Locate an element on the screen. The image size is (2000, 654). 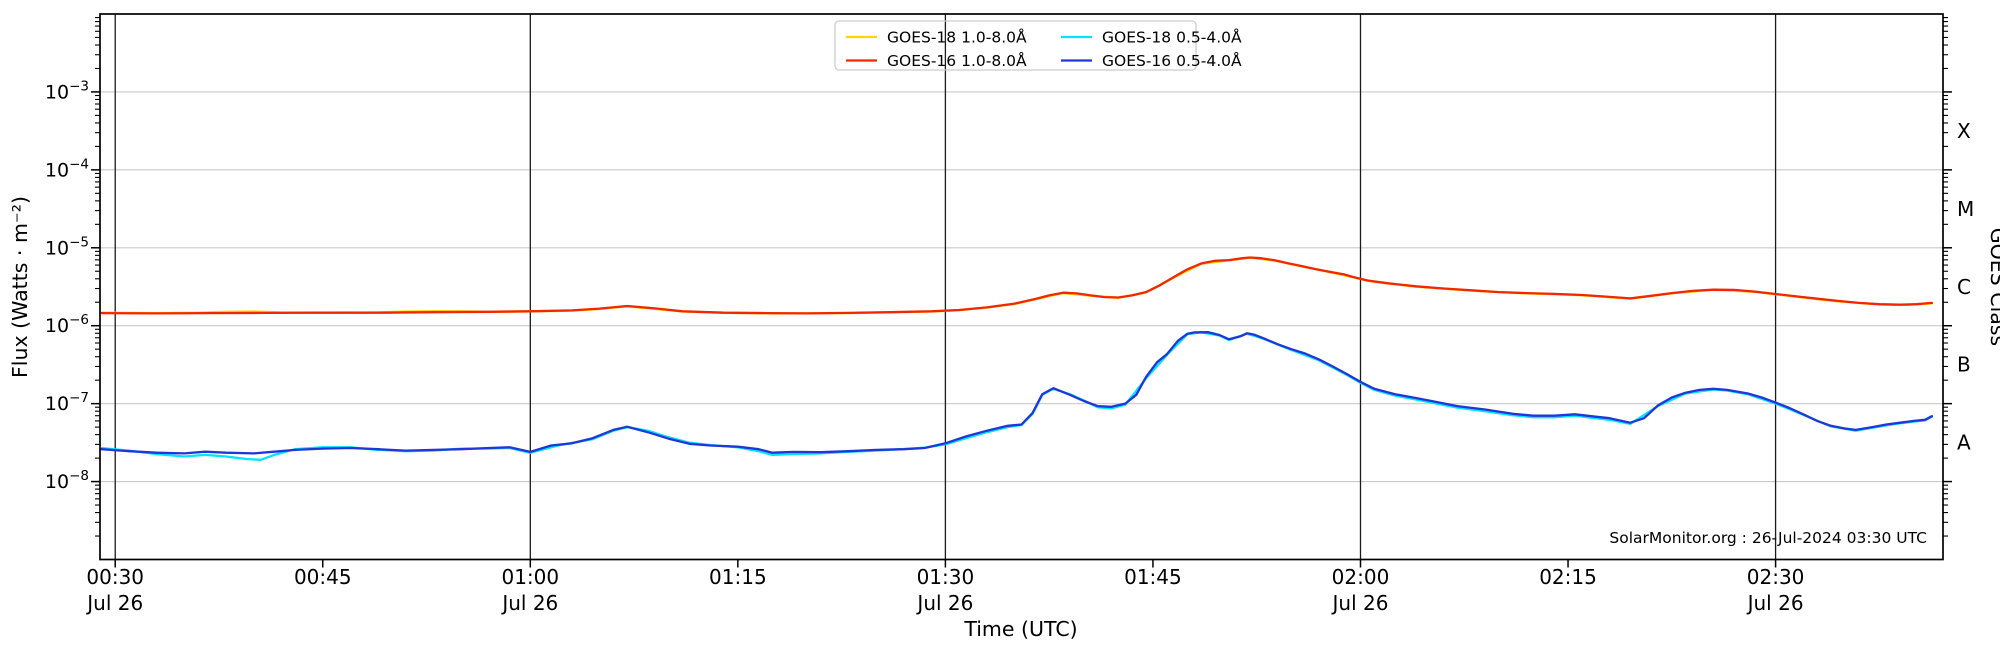
x-tick-label: 01:00 is located at coordinates (530, 577).